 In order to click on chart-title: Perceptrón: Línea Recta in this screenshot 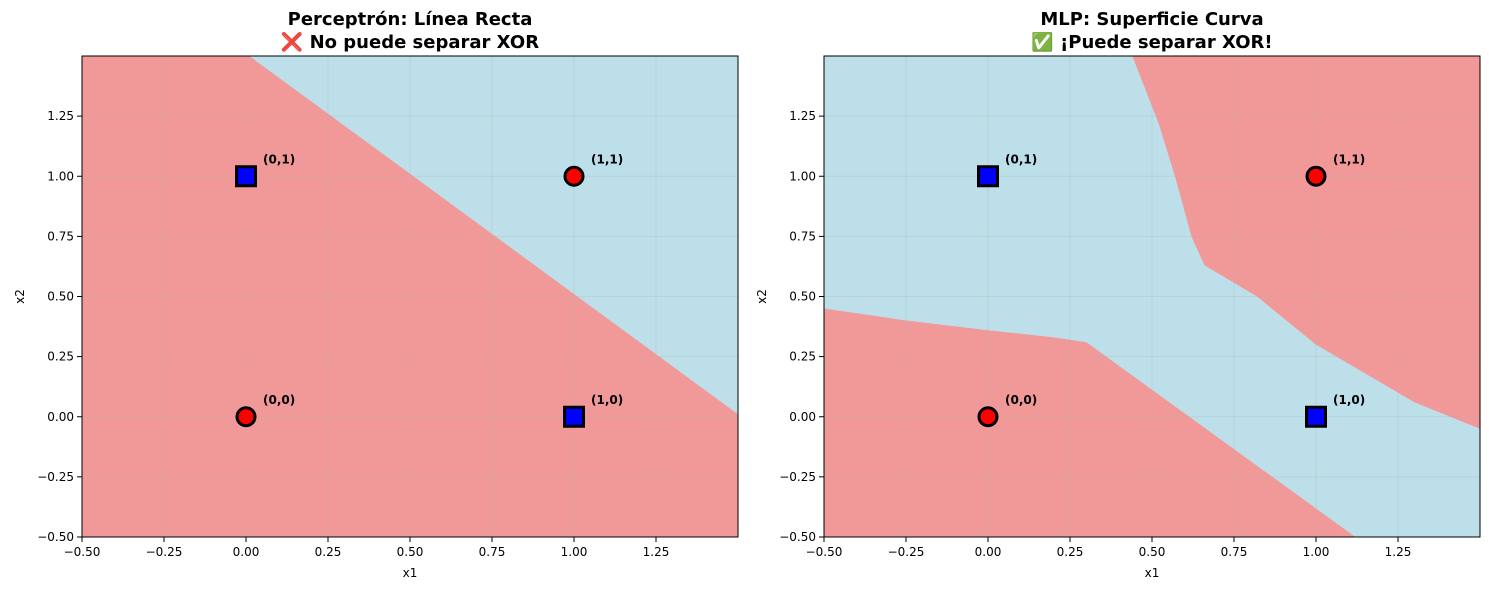, I will do `click(410, 19)`.